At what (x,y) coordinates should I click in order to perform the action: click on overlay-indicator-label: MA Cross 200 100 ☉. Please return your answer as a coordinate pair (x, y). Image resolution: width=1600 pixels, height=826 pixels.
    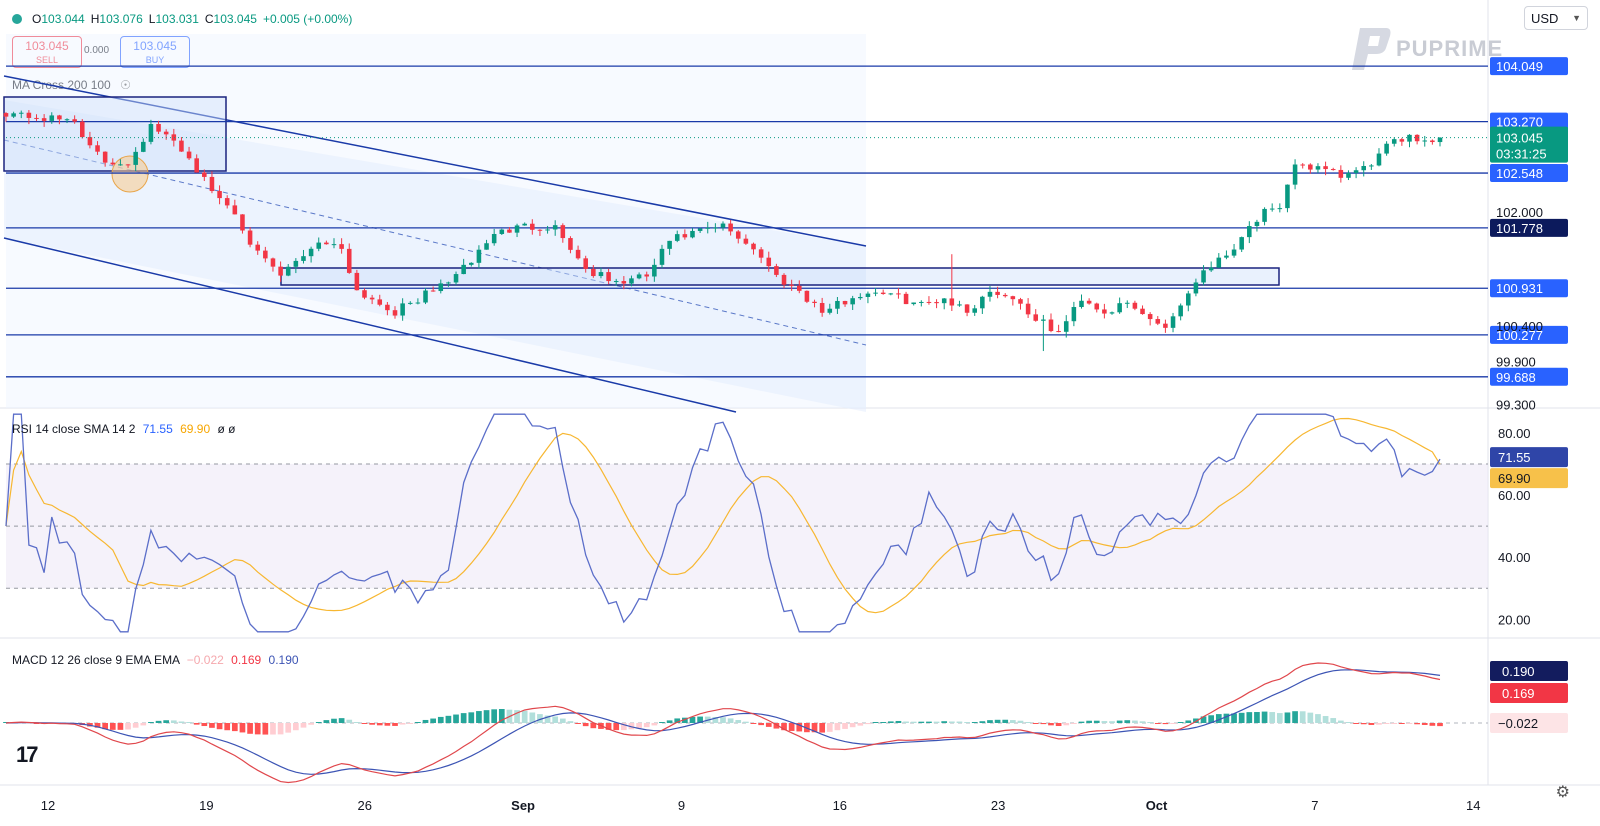
    Looking at the image, I should click on (71, 85).